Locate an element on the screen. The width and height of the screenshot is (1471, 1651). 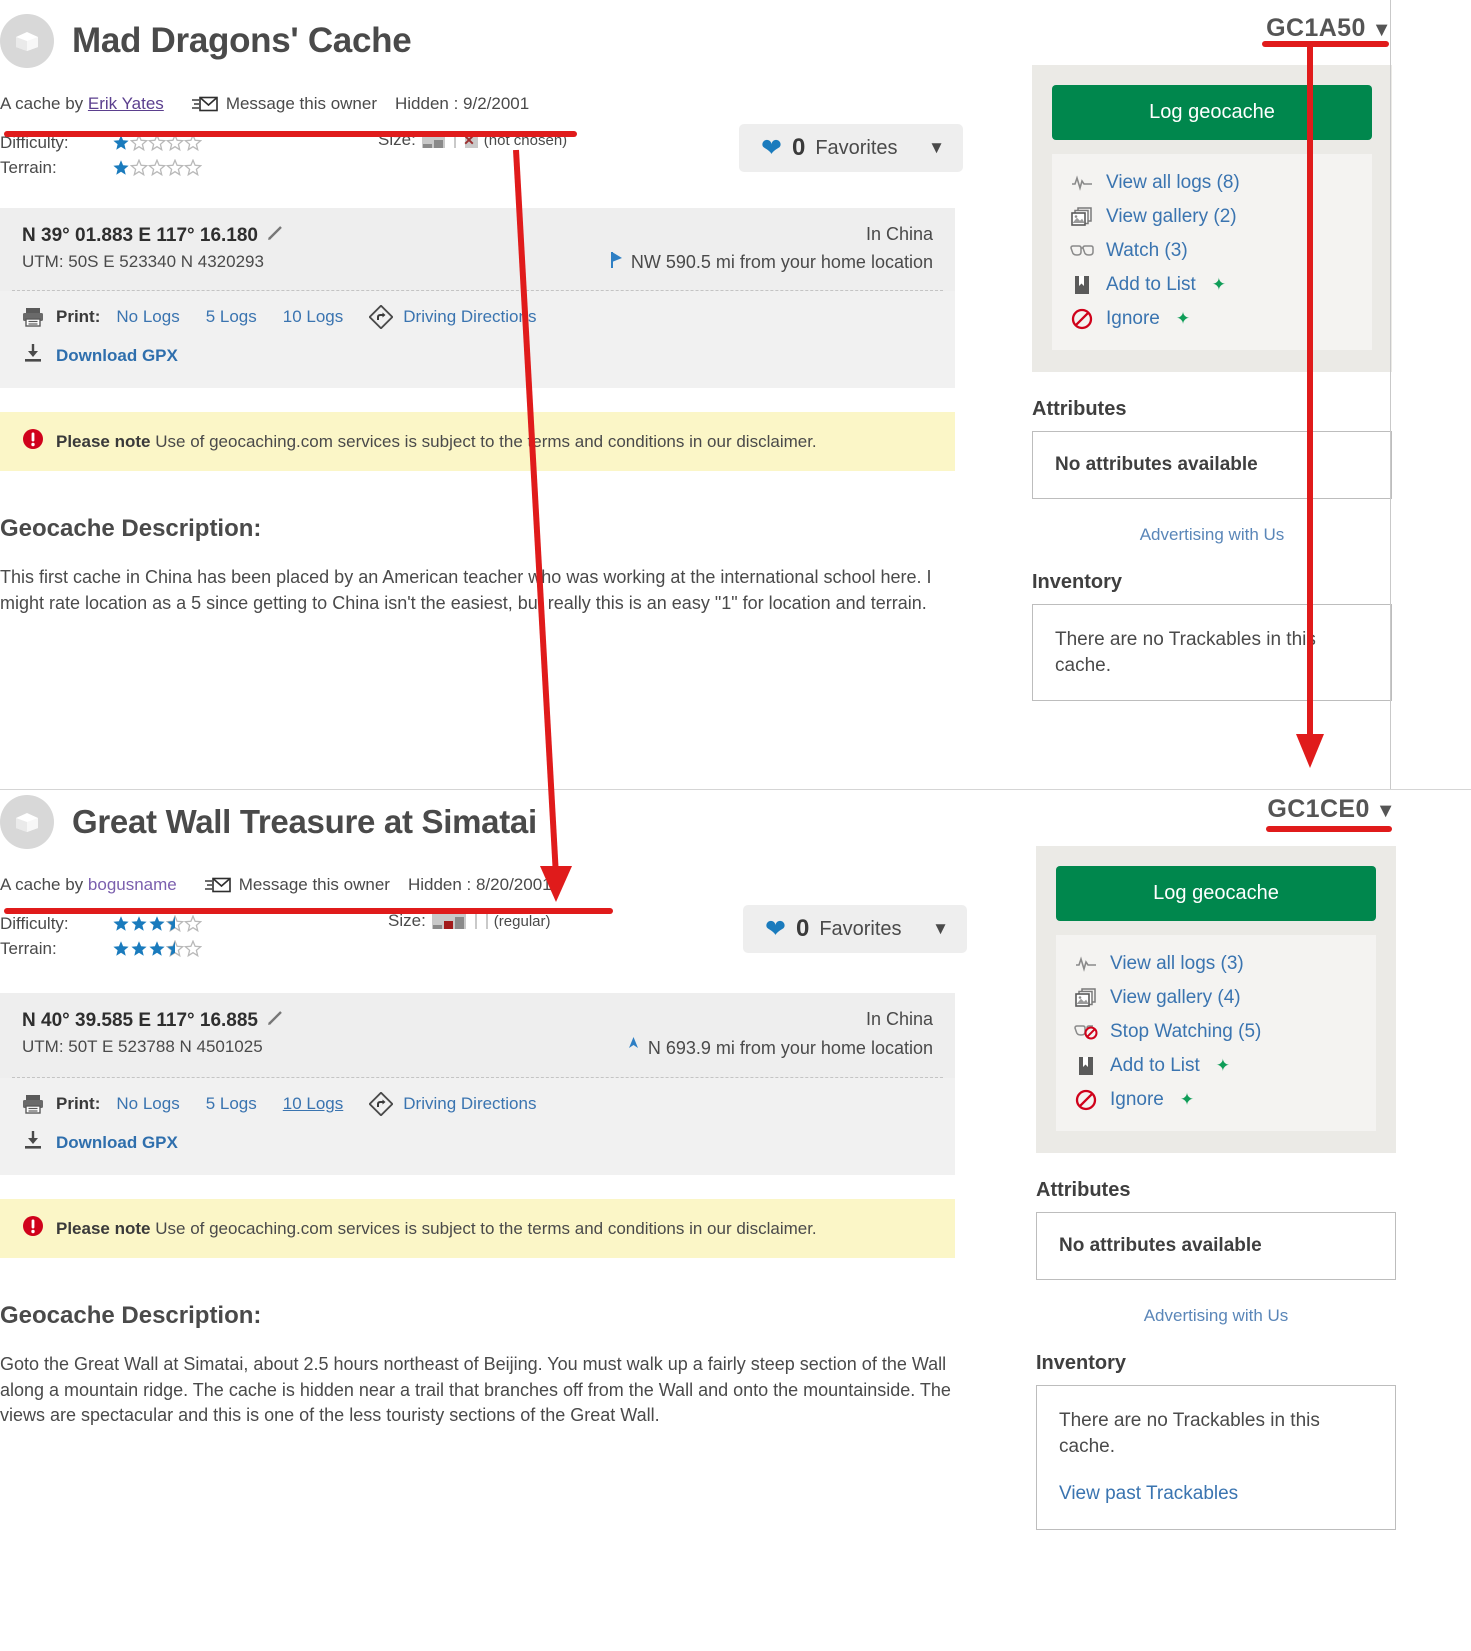
print-label: Print: is located at coordinates (78, 316).